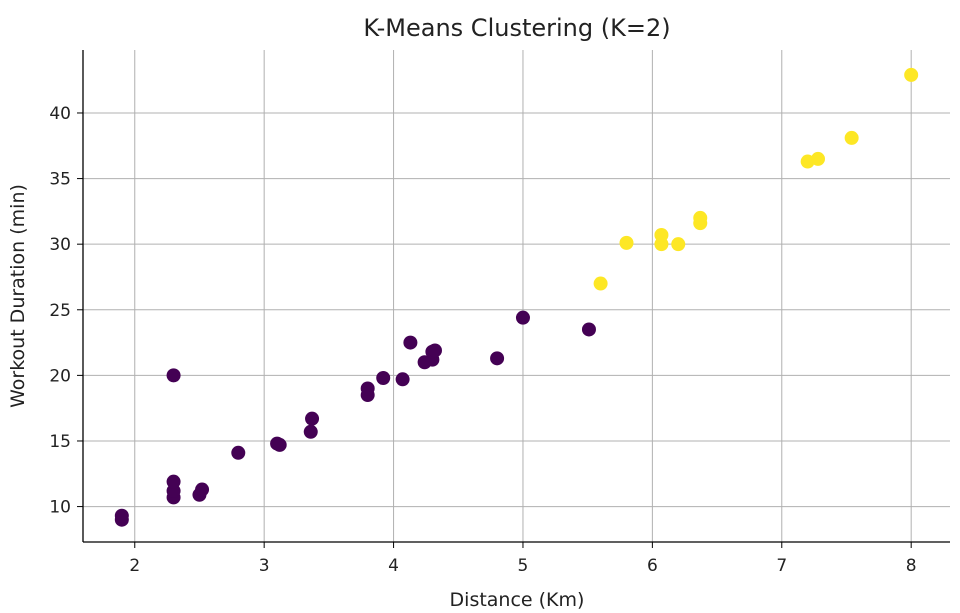  I want to click on y-tick-label: 10, so click(60, 508).